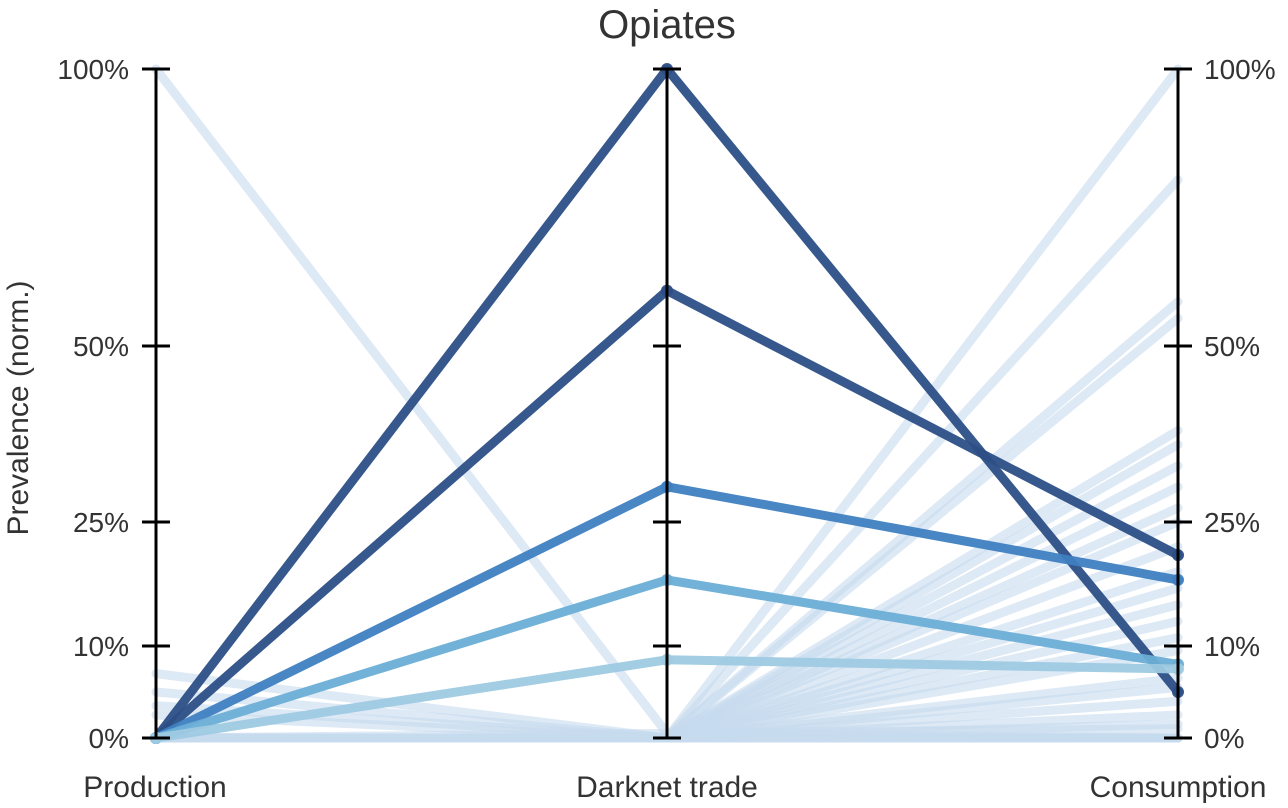 The height and width of the screenshot is (808, 1288). What do you see at coordinates (101, 646) in the screenshot?
I see `left-tick-label: 10%` at bounding box center [101, 646].